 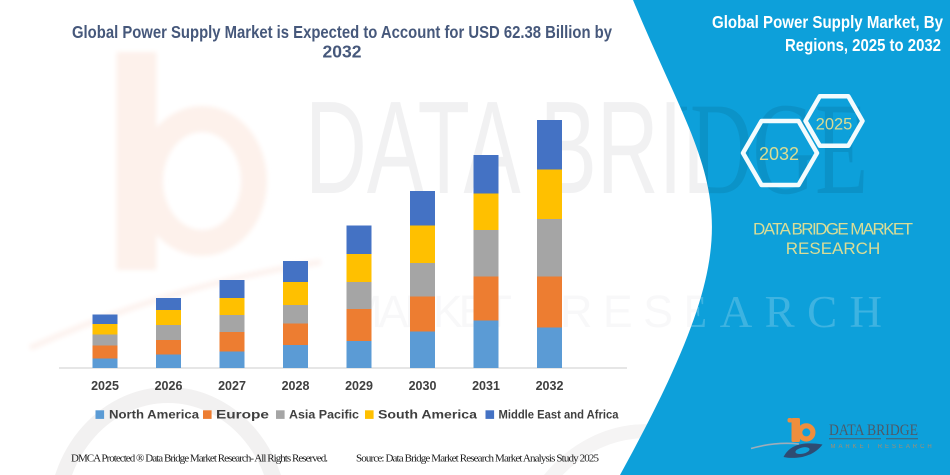 I want to click on svg-text: 2031, so click(x=486, y=386).